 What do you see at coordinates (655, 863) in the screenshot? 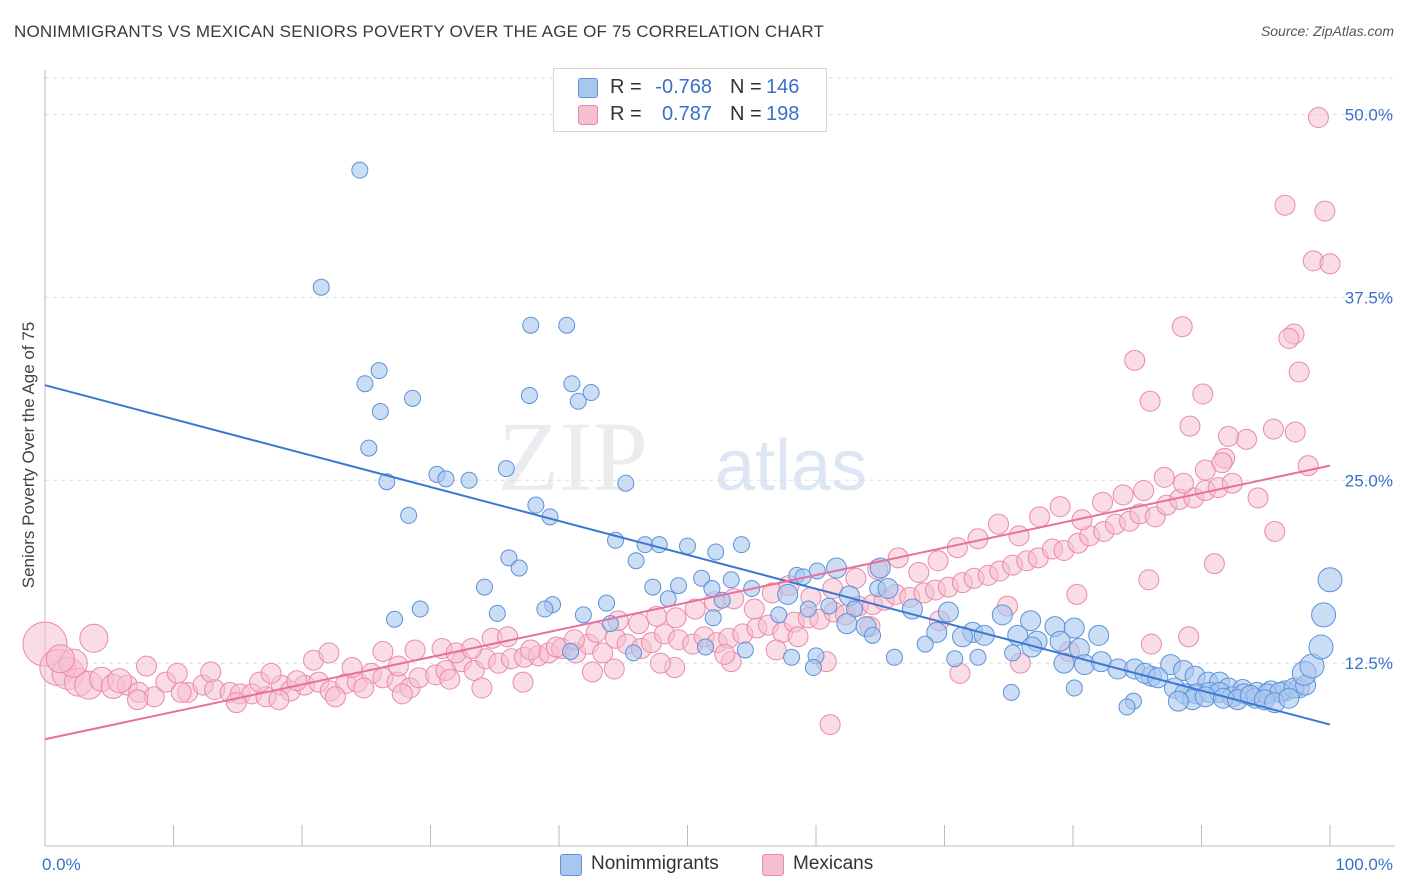
I see `legend-label: Nonimmigrants` at bounding box center [655, 863].